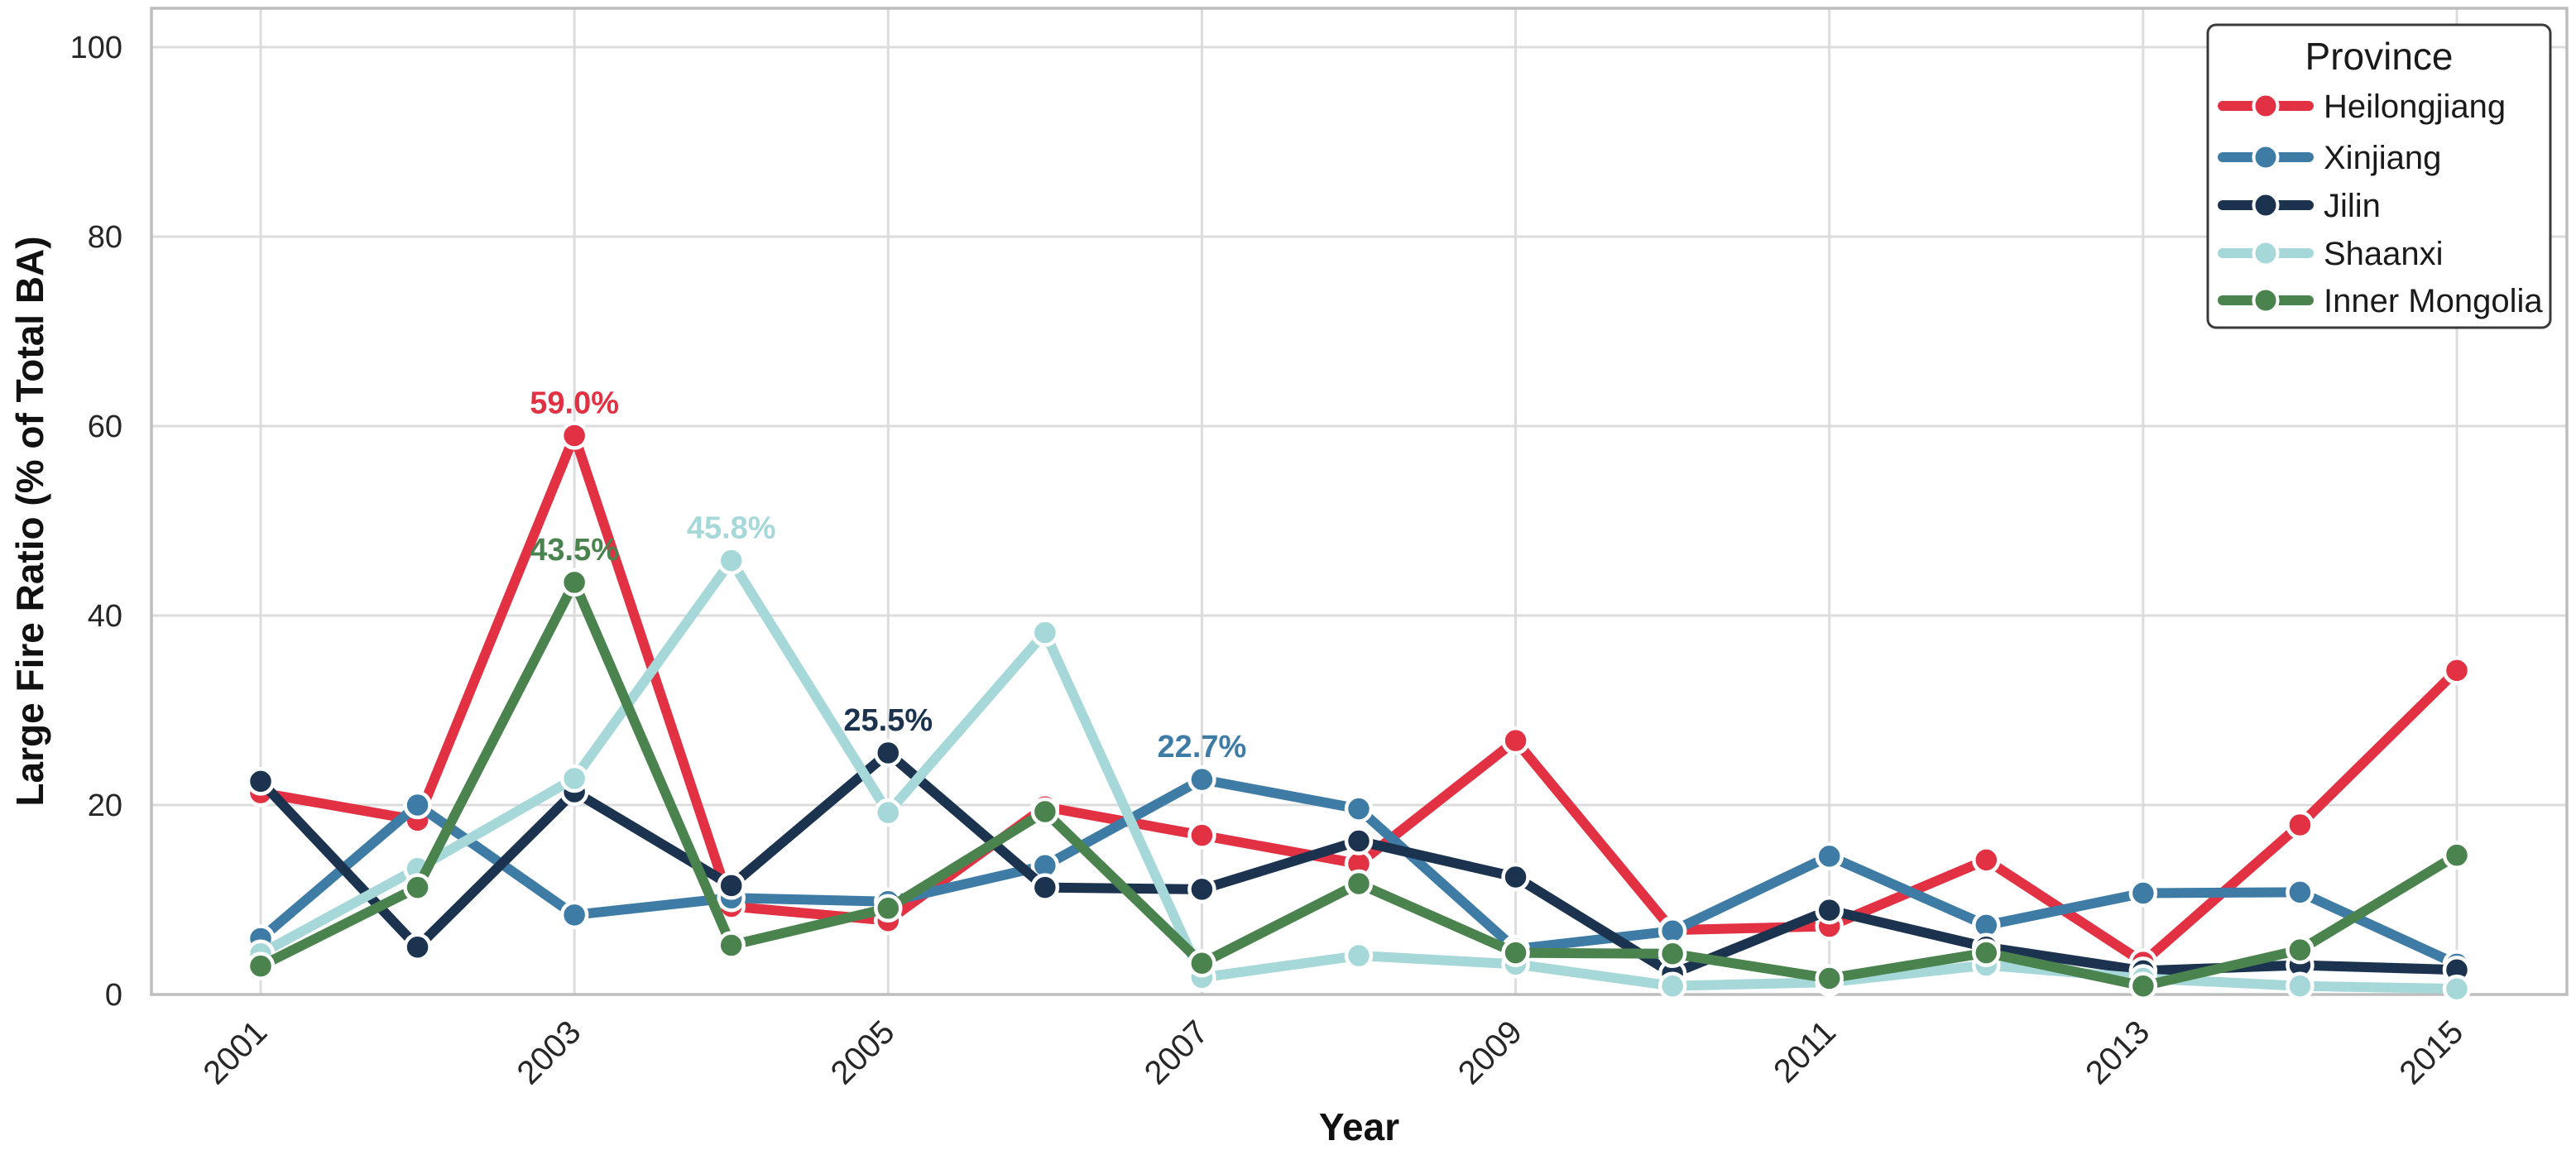 The height and width of the screenshot is (1155, 2576). I want to click on data-point-inner-mongolia-2011, so click(1829, 978).